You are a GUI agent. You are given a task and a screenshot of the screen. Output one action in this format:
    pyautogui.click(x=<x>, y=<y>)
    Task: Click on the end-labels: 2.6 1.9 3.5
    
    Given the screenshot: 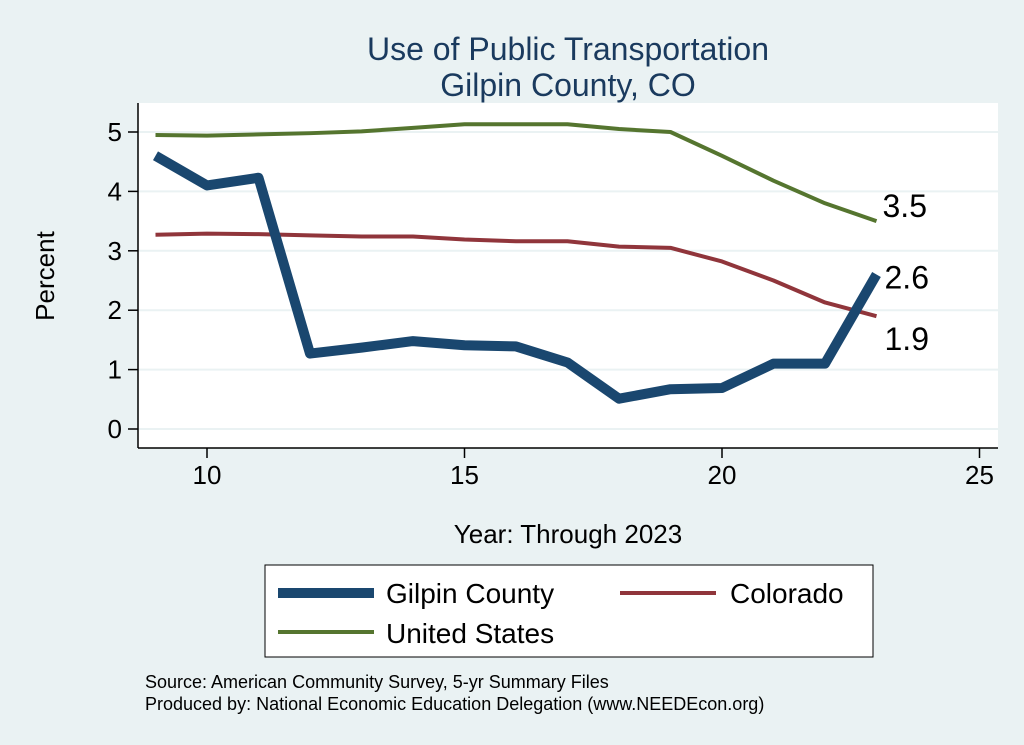 What is the action you would take?
    pyautogui.click(x=906, y=272)
    